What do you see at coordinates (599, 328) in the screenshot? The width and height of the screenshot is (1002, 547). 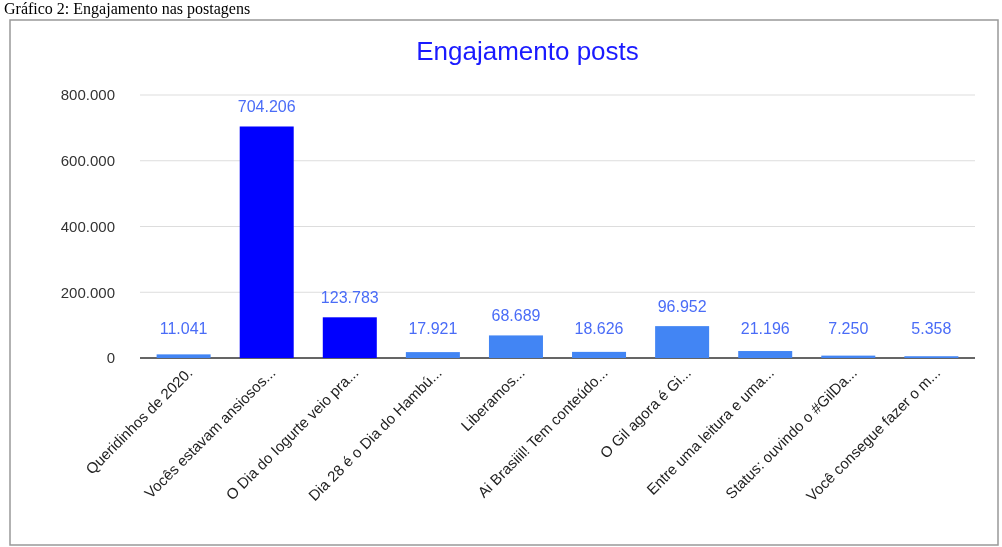 I see `data-label: 18.626` at bounding box center [599, 328].